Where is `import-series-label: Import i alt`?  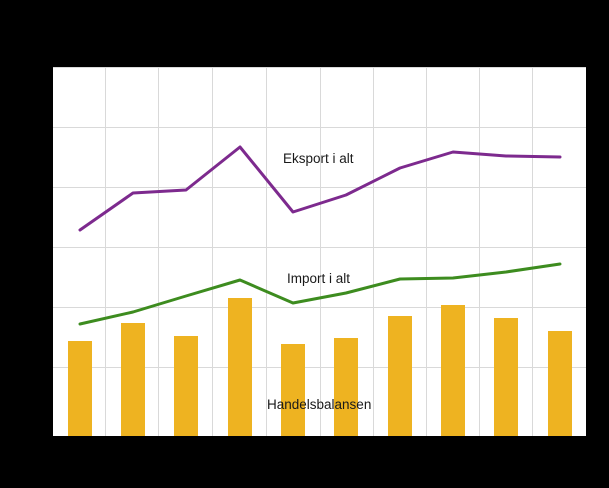 import-series-label: Import i alt is located at coordinates (319, 278).